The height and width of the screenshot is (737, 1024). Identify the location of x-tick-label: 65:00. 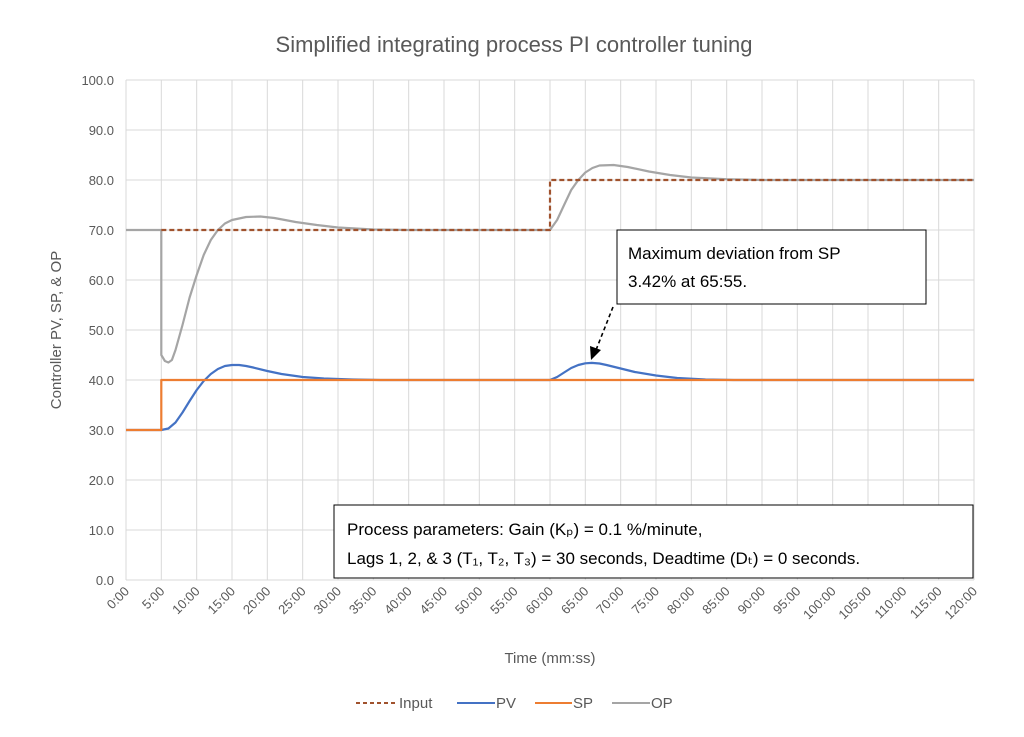
(575, 601).